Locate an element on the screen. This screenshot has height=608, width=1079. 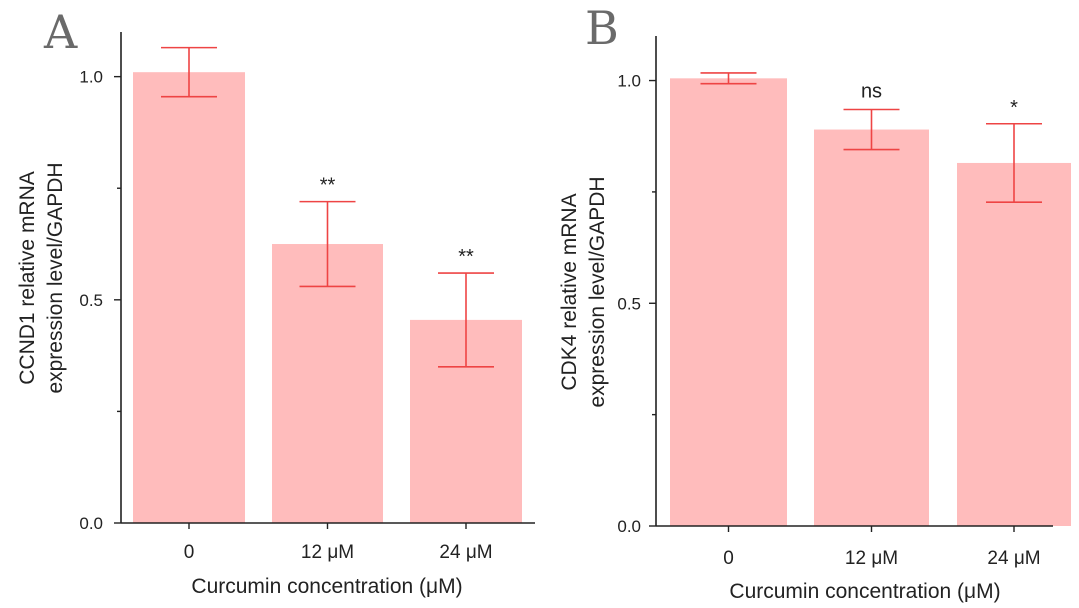
panel-b-ytick-label-2: 1.0 is located at coordinates (629, 81).